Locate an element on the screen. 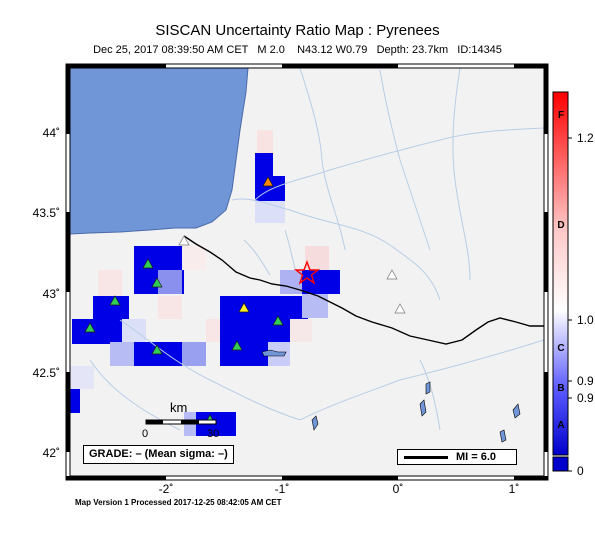  y-axis-label: 42˚ is located at coordinates (51, 453).